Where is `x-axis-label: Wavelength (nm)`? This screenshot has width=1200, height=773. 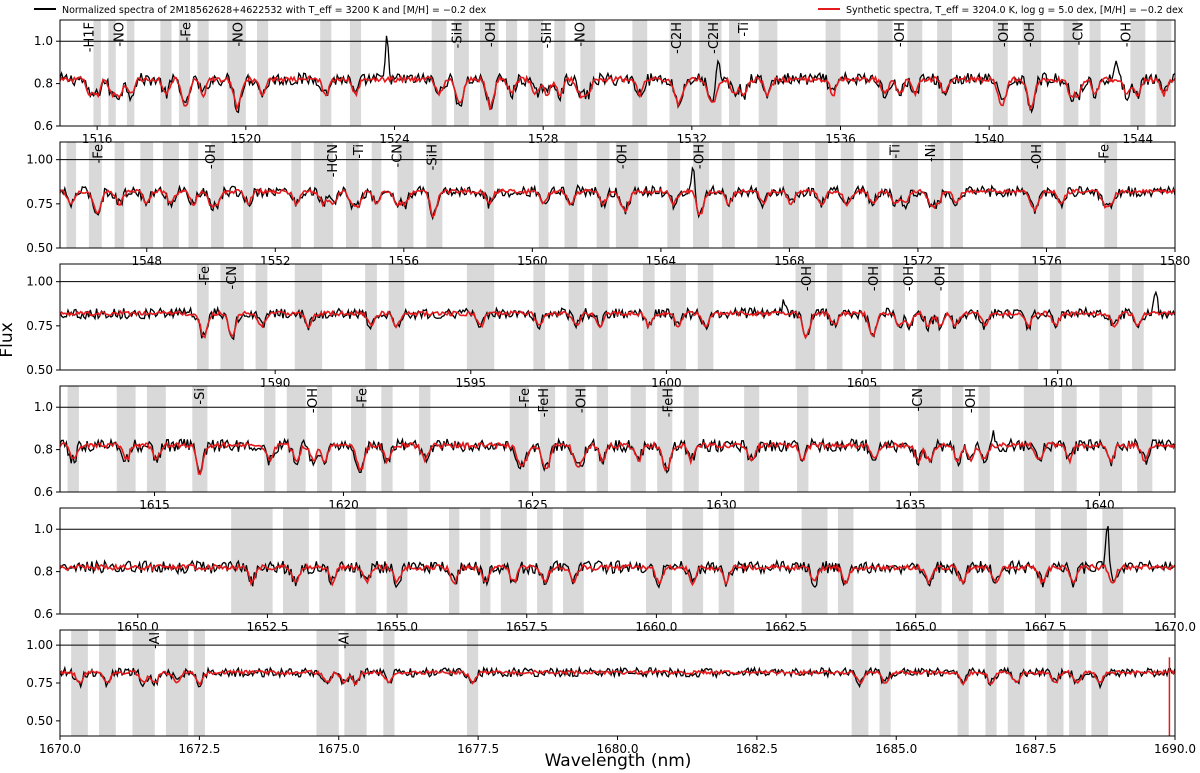 x-axis-label: Wavelength (nm) is located at coordinates (618, 761).